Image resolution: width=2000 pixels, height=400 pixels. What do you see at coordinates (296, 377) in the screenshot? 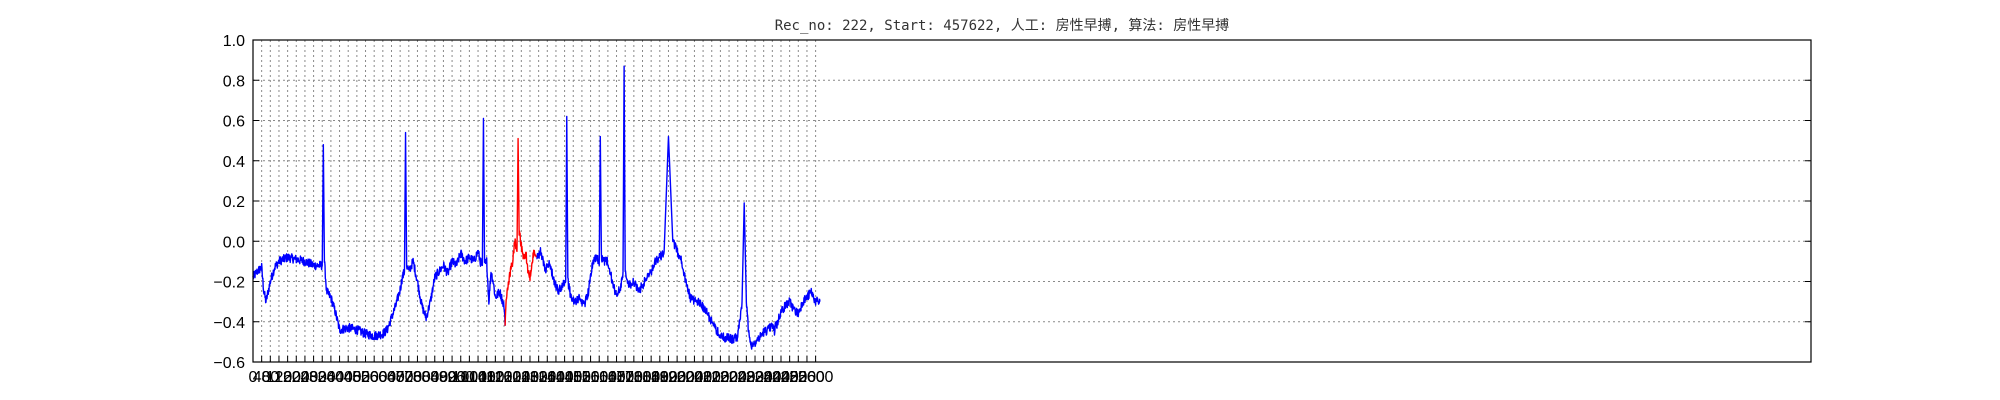
I see `x-tick-label: 200` at bounding box center [296, 377].